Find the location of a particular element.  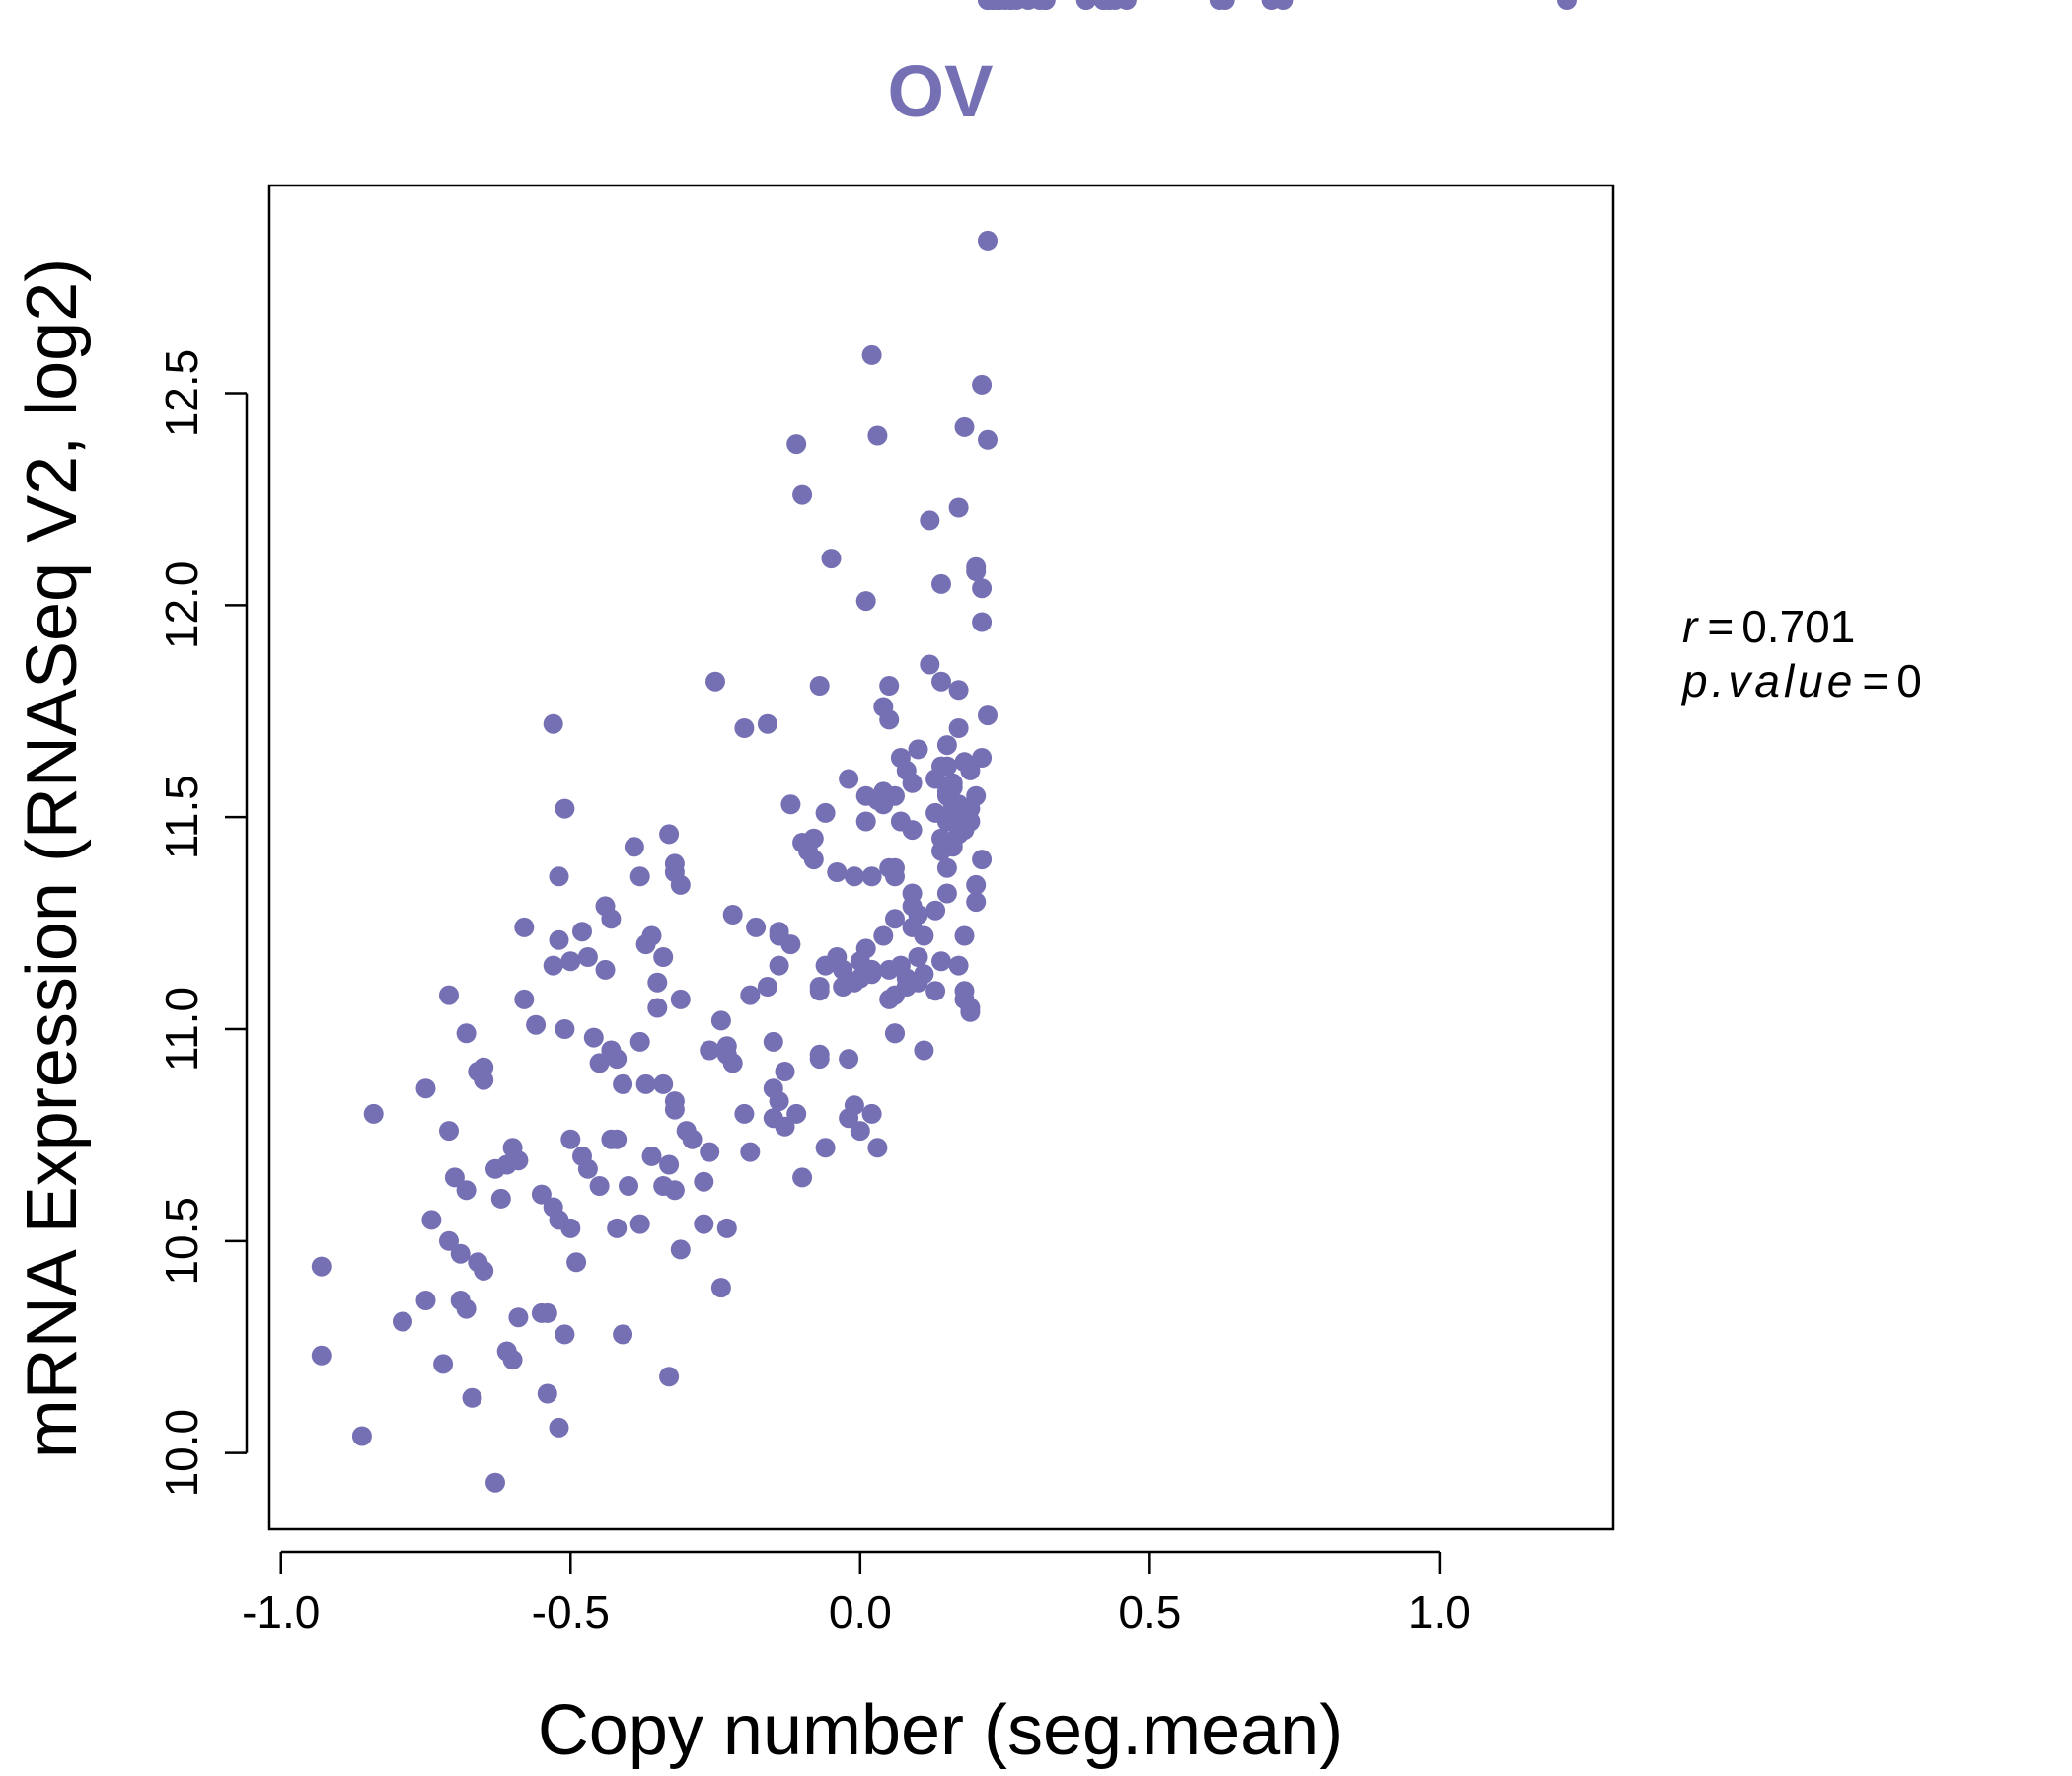

y-axis-title: mRNA Expression (RNASeq V2, log2) is located at coordinates (53, 859).